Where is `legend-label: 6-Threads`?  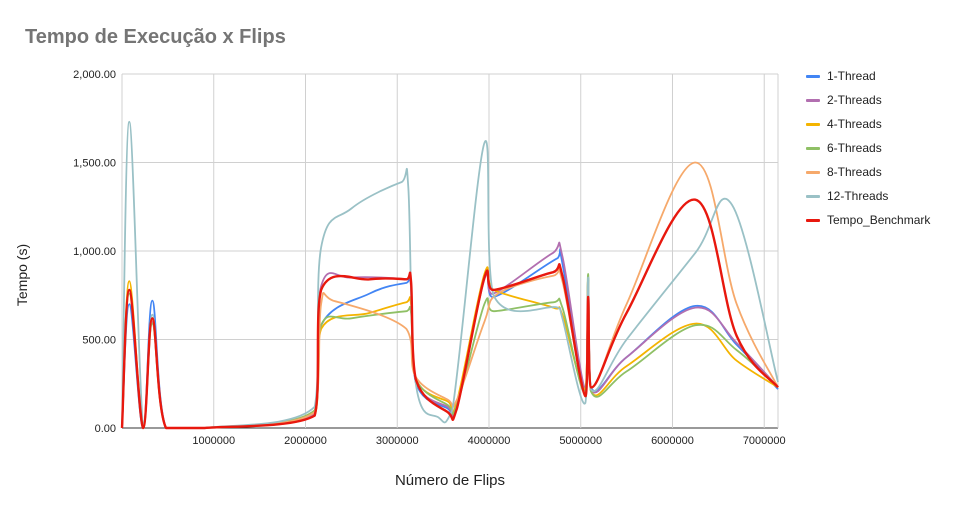 legend-label: 6-Threads is located at coordinates (854, 148).